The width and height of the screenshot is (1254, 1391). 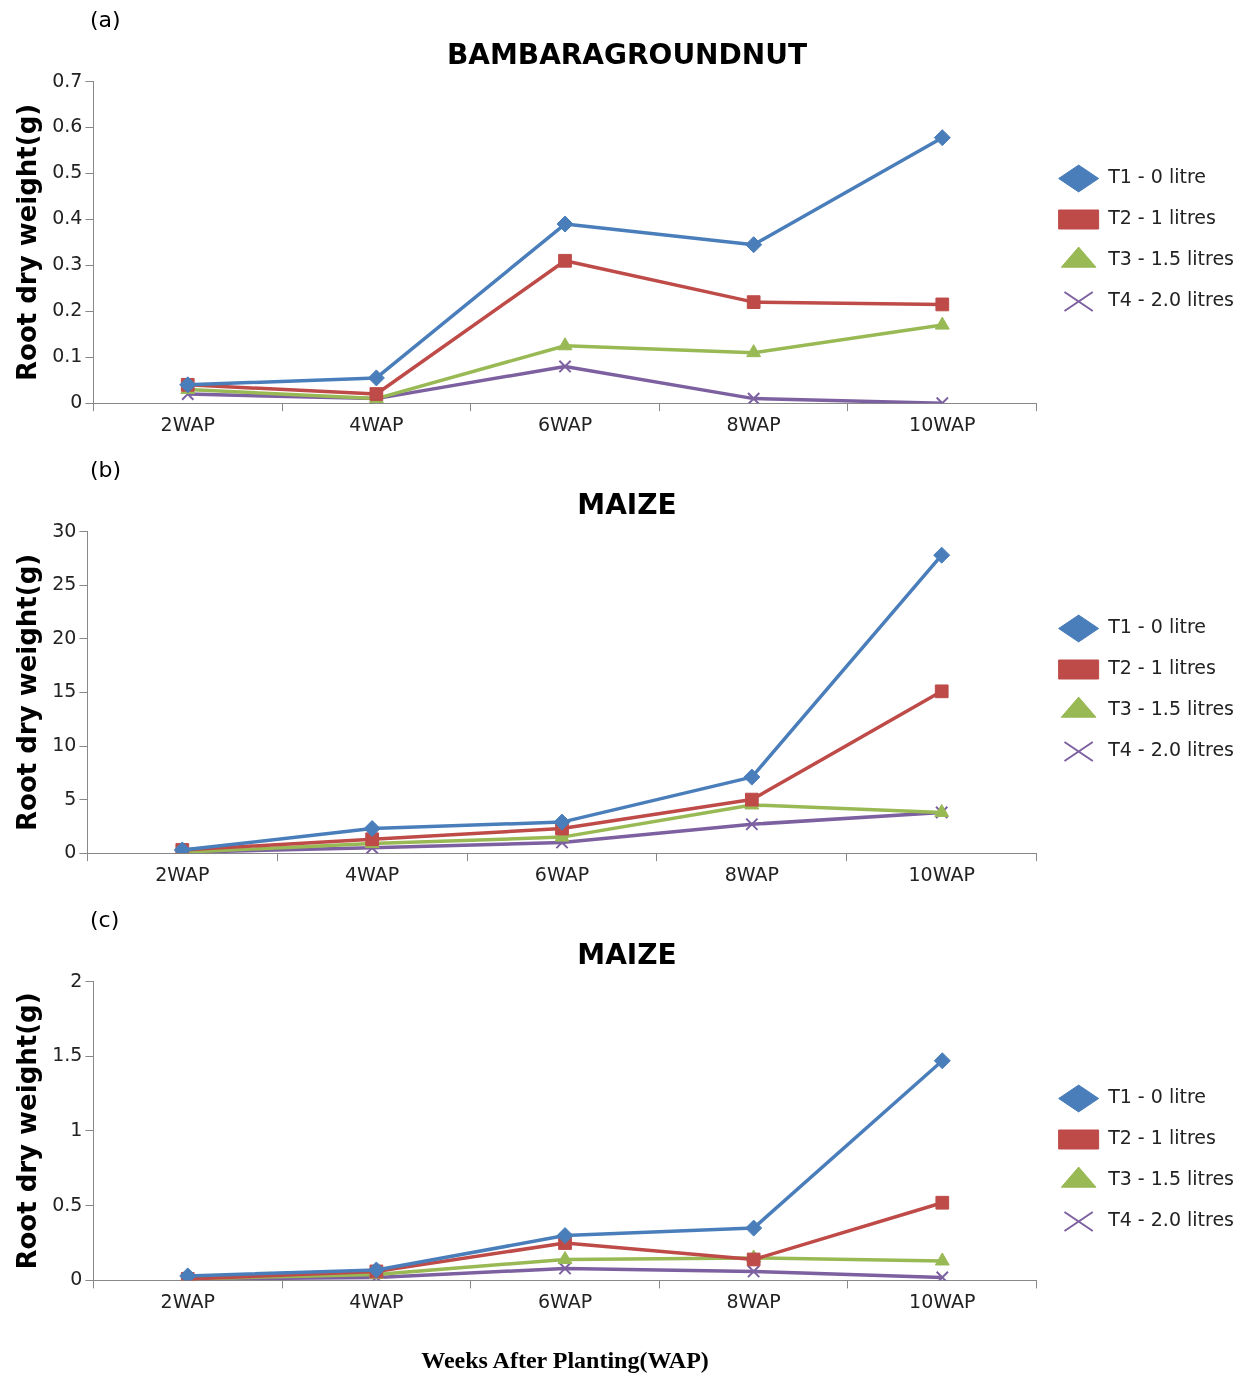 What do you see at coordinates (76, 1128) in the screenshot?
I see `y-tick-label: 1` at bounding box center [76, 1128].